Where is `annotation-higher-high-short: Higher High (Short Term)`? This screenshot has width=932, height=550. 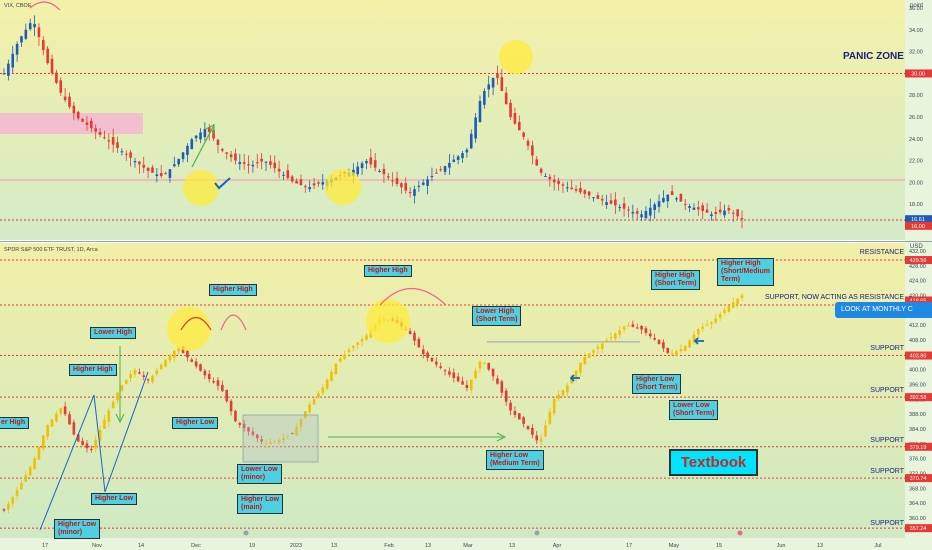 annotation-higher-high-short: Higher High (Short Term) is located at coordinates (676, 280).